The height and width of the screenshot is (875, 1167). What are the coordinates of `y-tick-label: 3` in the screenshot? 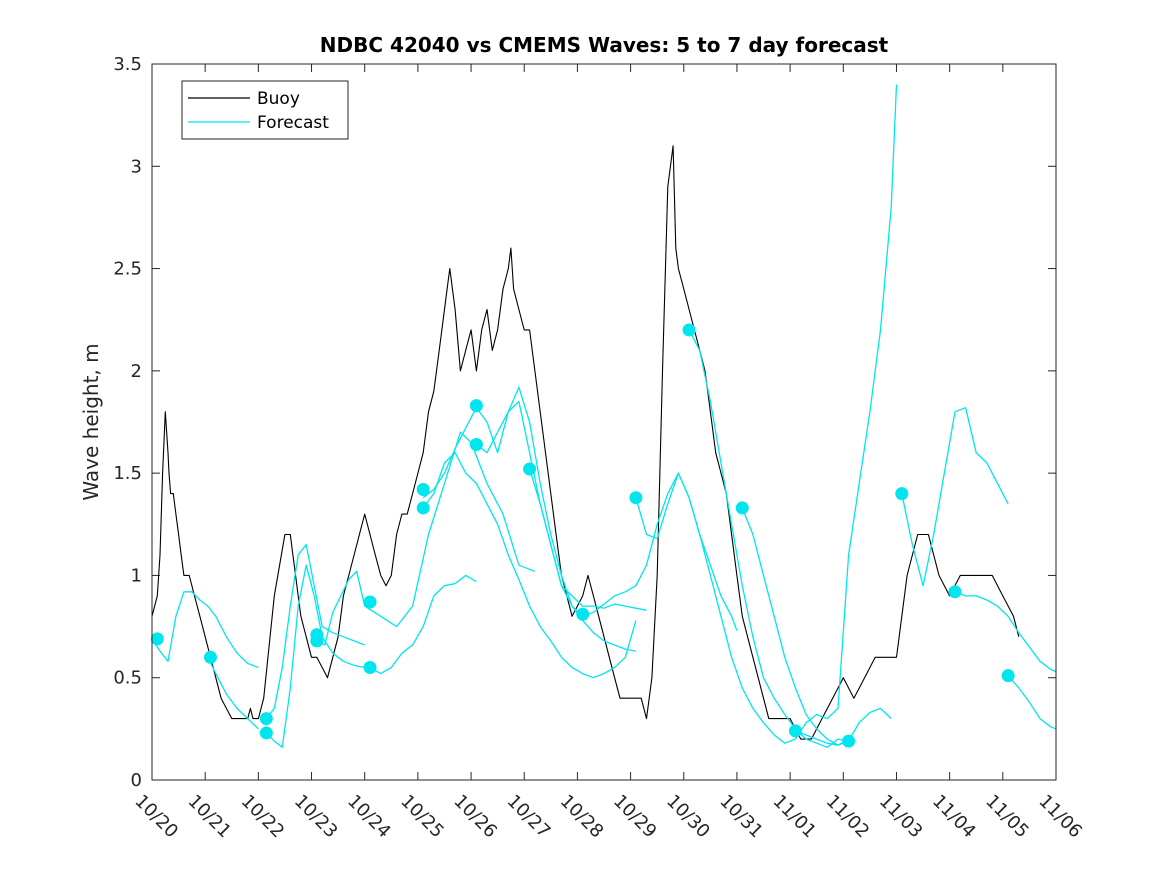 It's located at (136, 166).